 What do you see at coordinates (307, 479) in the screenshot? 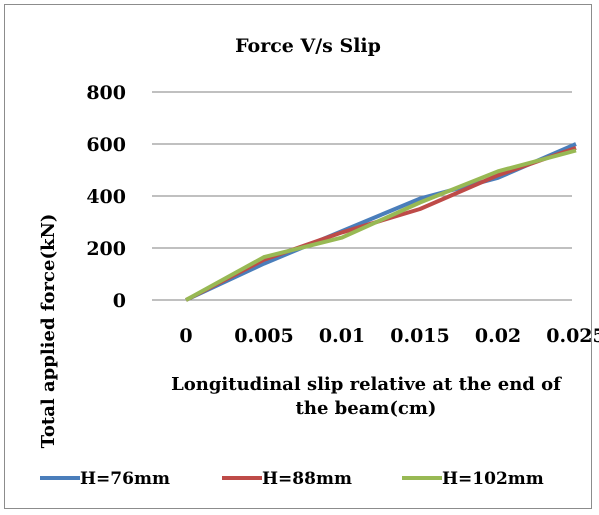
I see `legend-label-h-88mm: H=88mm` at bounding box center [307, 479].